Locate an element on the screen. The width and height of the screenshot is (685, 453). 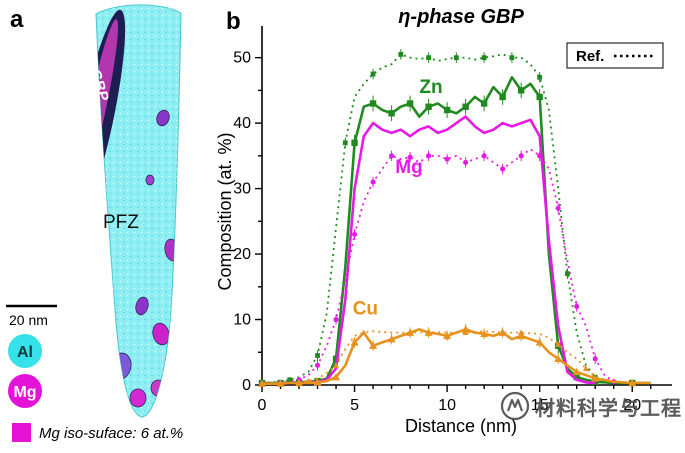
svg-text: 40 is located at coordinates (242, 123).